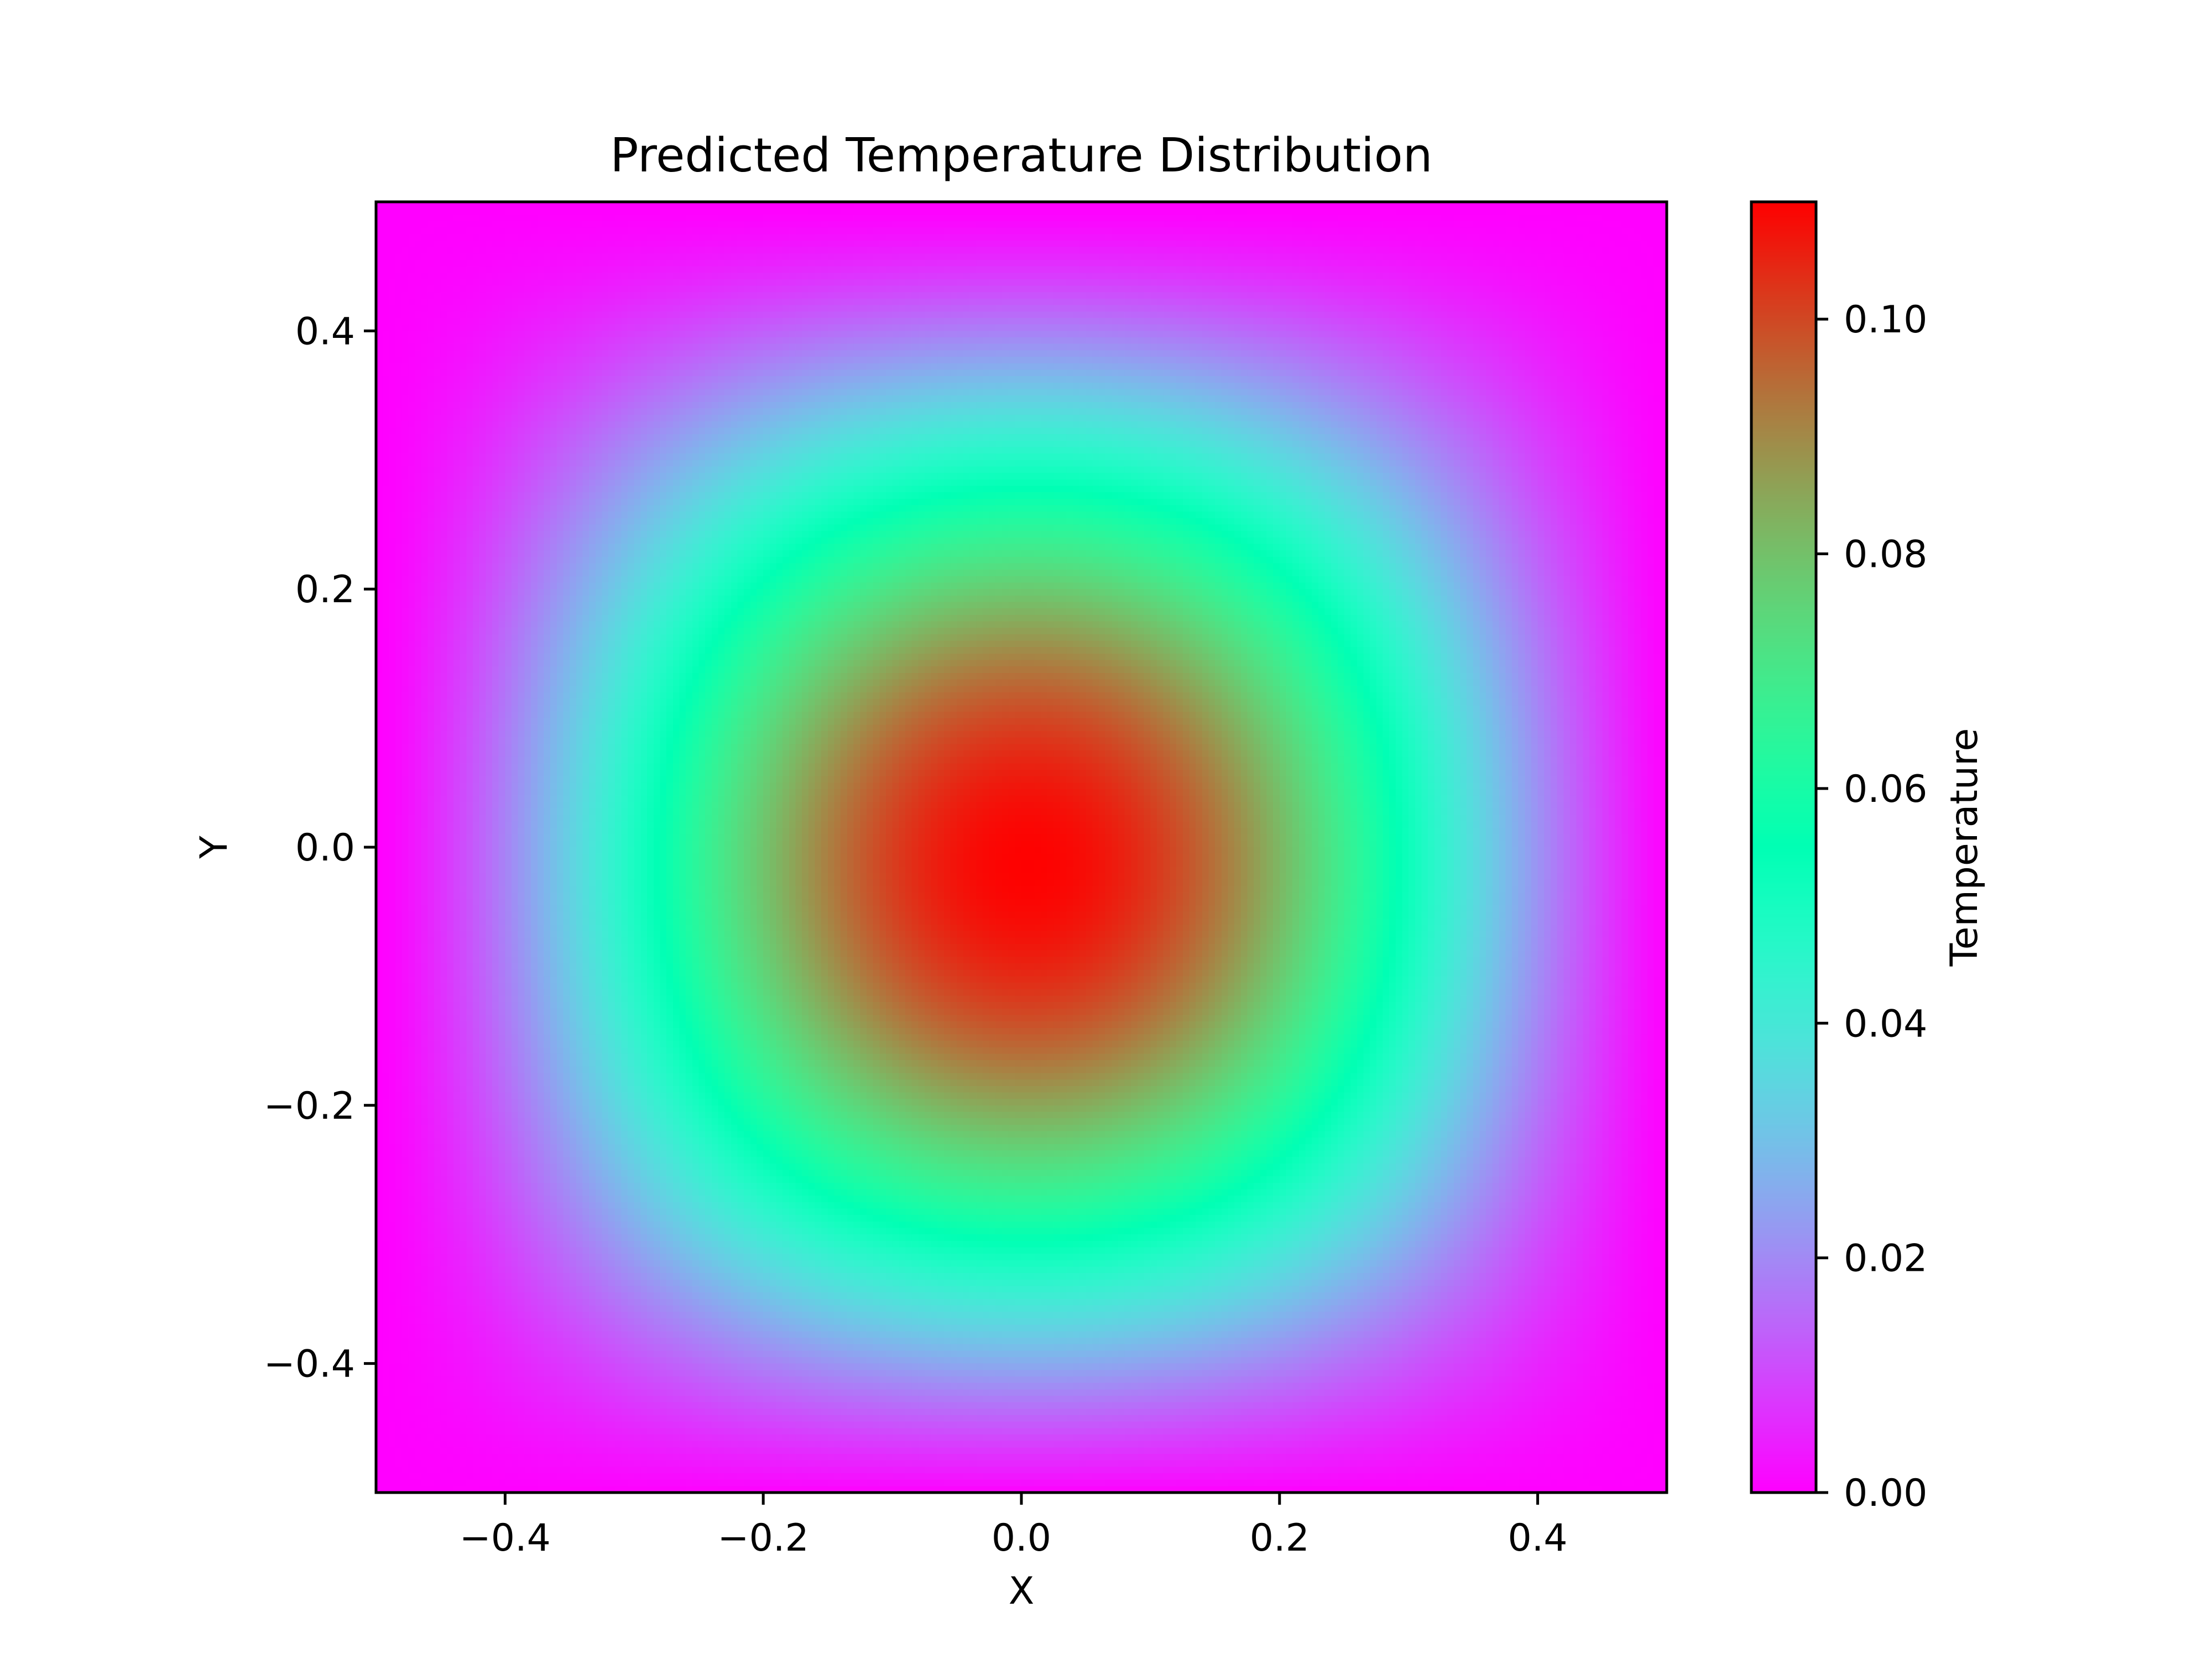  Describe the element at coordinates (325, 848) in the screenshot. I see `y-tick-label: 0.0` at that location.